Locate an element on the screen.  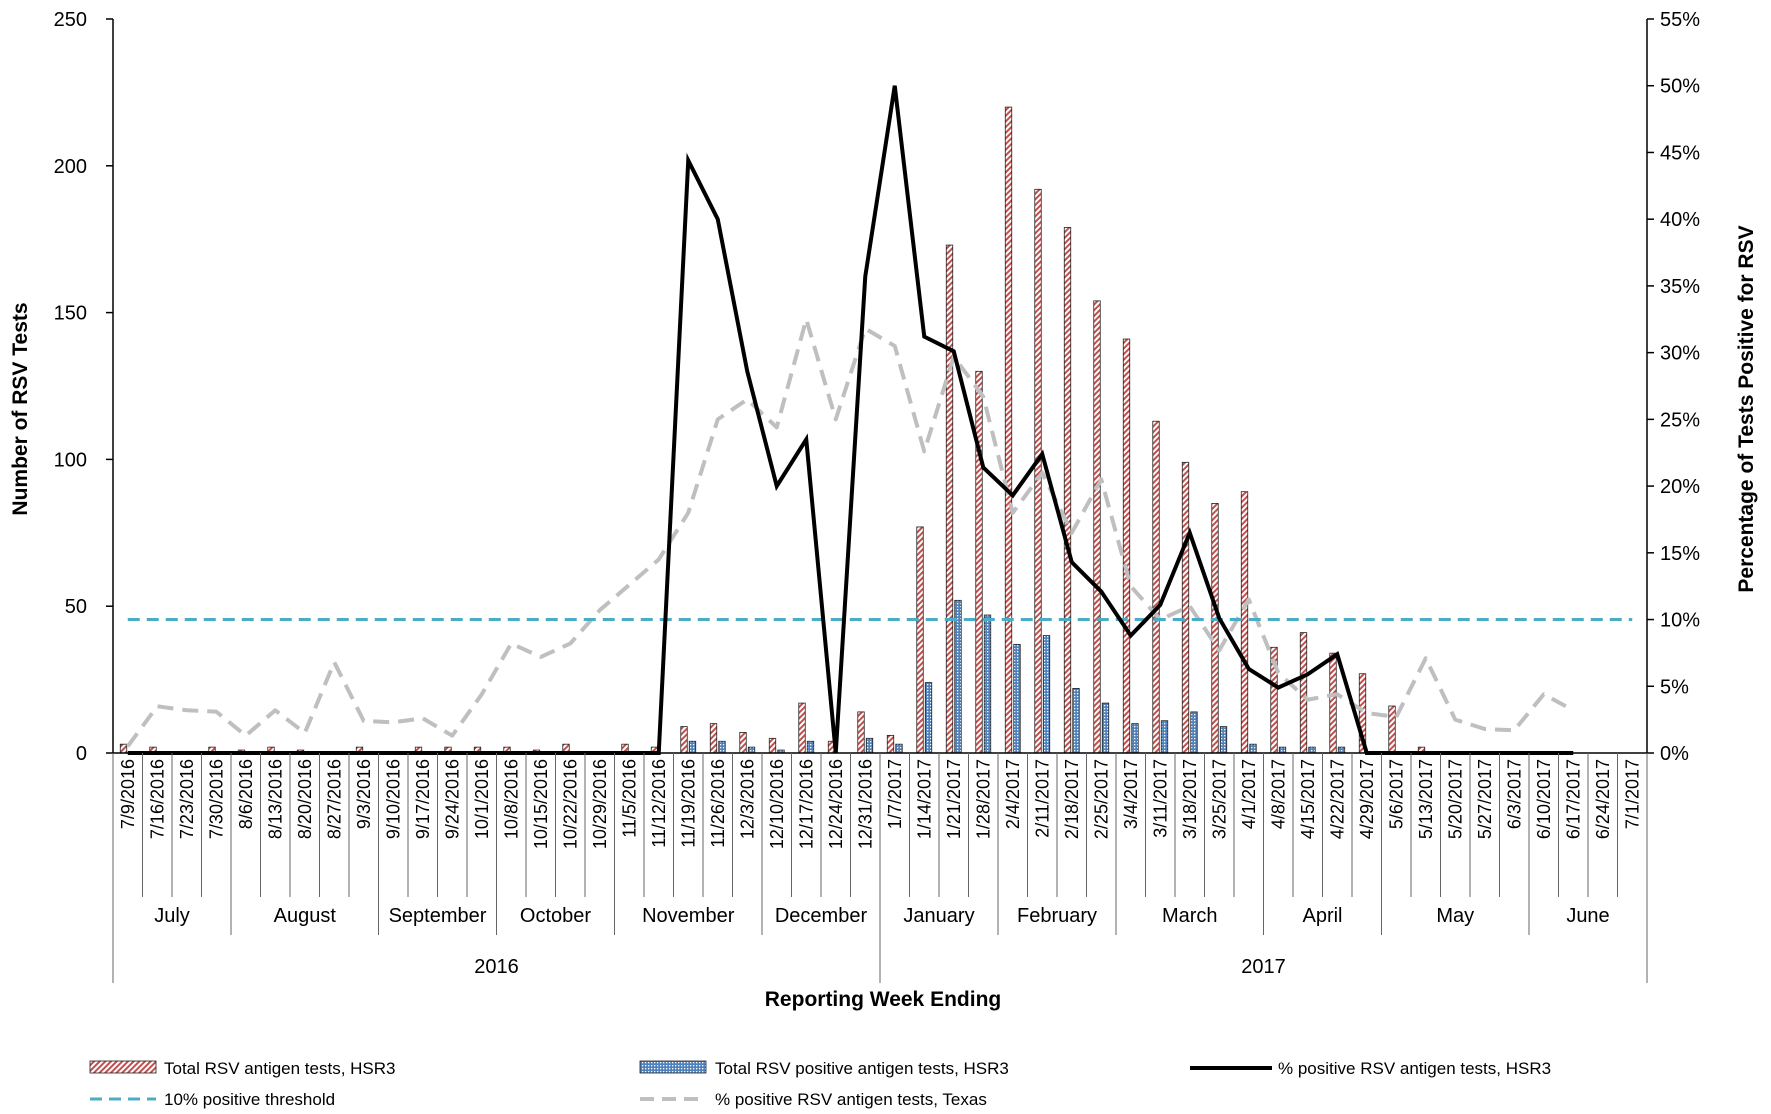
date-tick-label: 4/8/2017 is located at coordinates (1278, 794).